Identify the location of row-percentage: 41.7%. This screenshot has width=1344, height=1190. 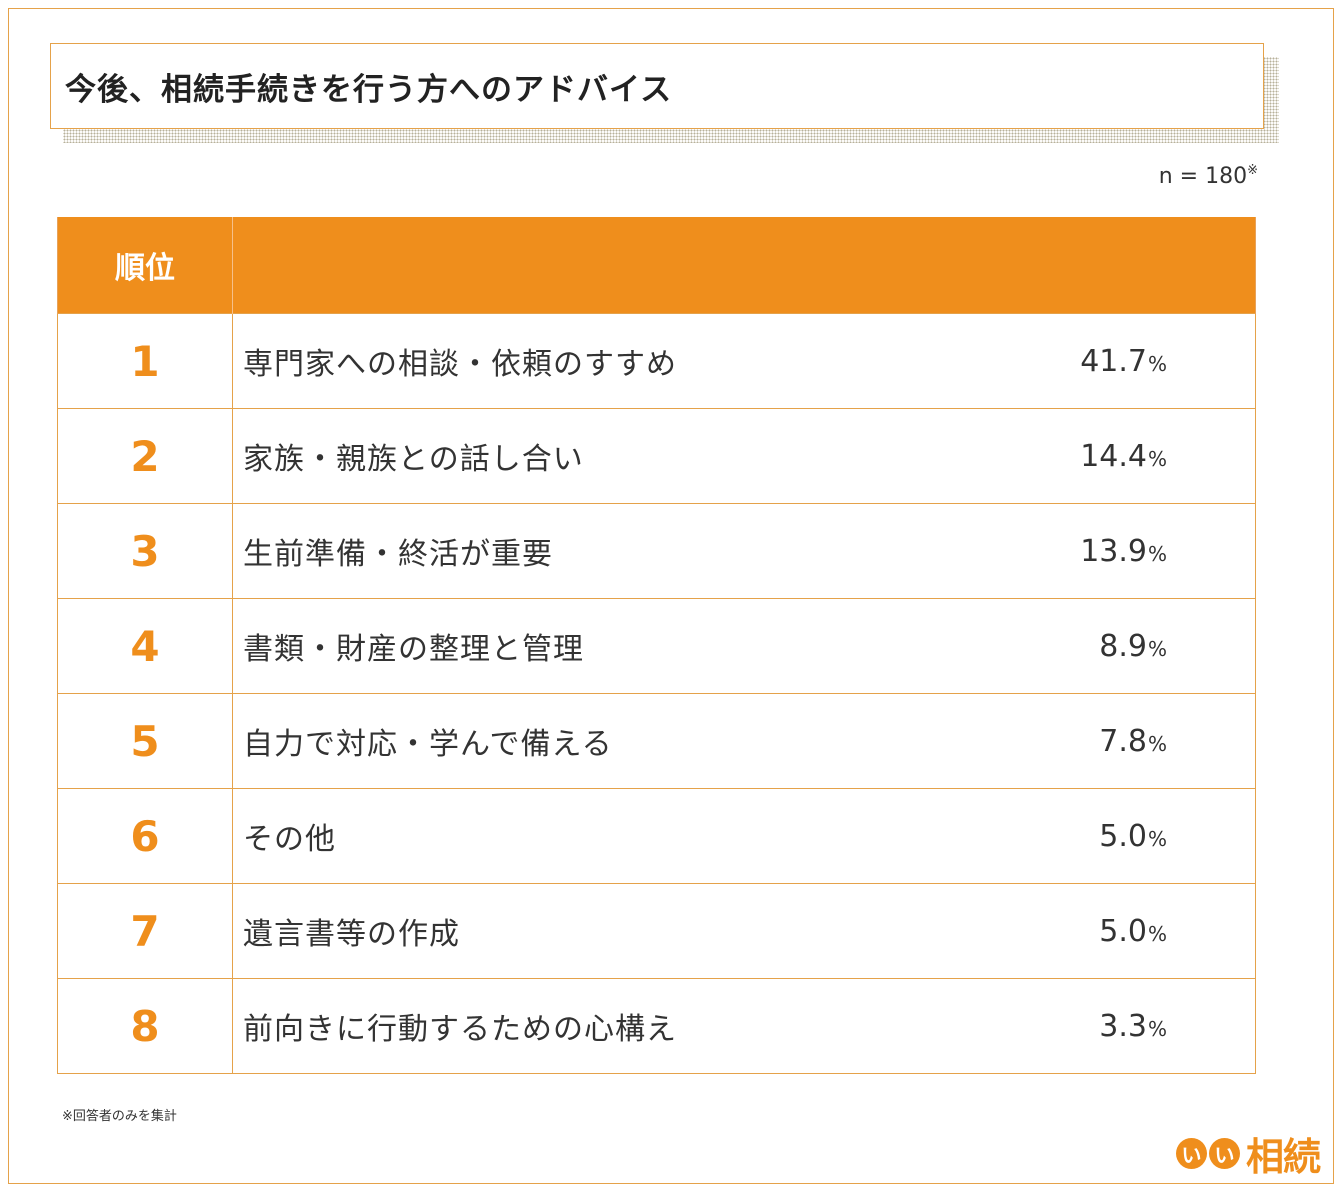
(1139, 361).